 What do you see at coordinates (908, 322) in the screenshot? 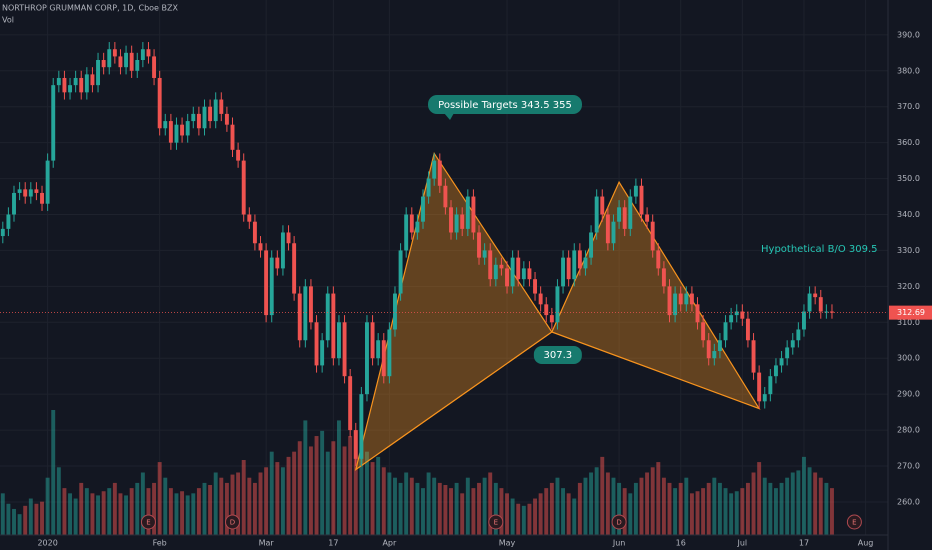
I see `y-tick-label: 310.0` at bounding box center [908, 322].